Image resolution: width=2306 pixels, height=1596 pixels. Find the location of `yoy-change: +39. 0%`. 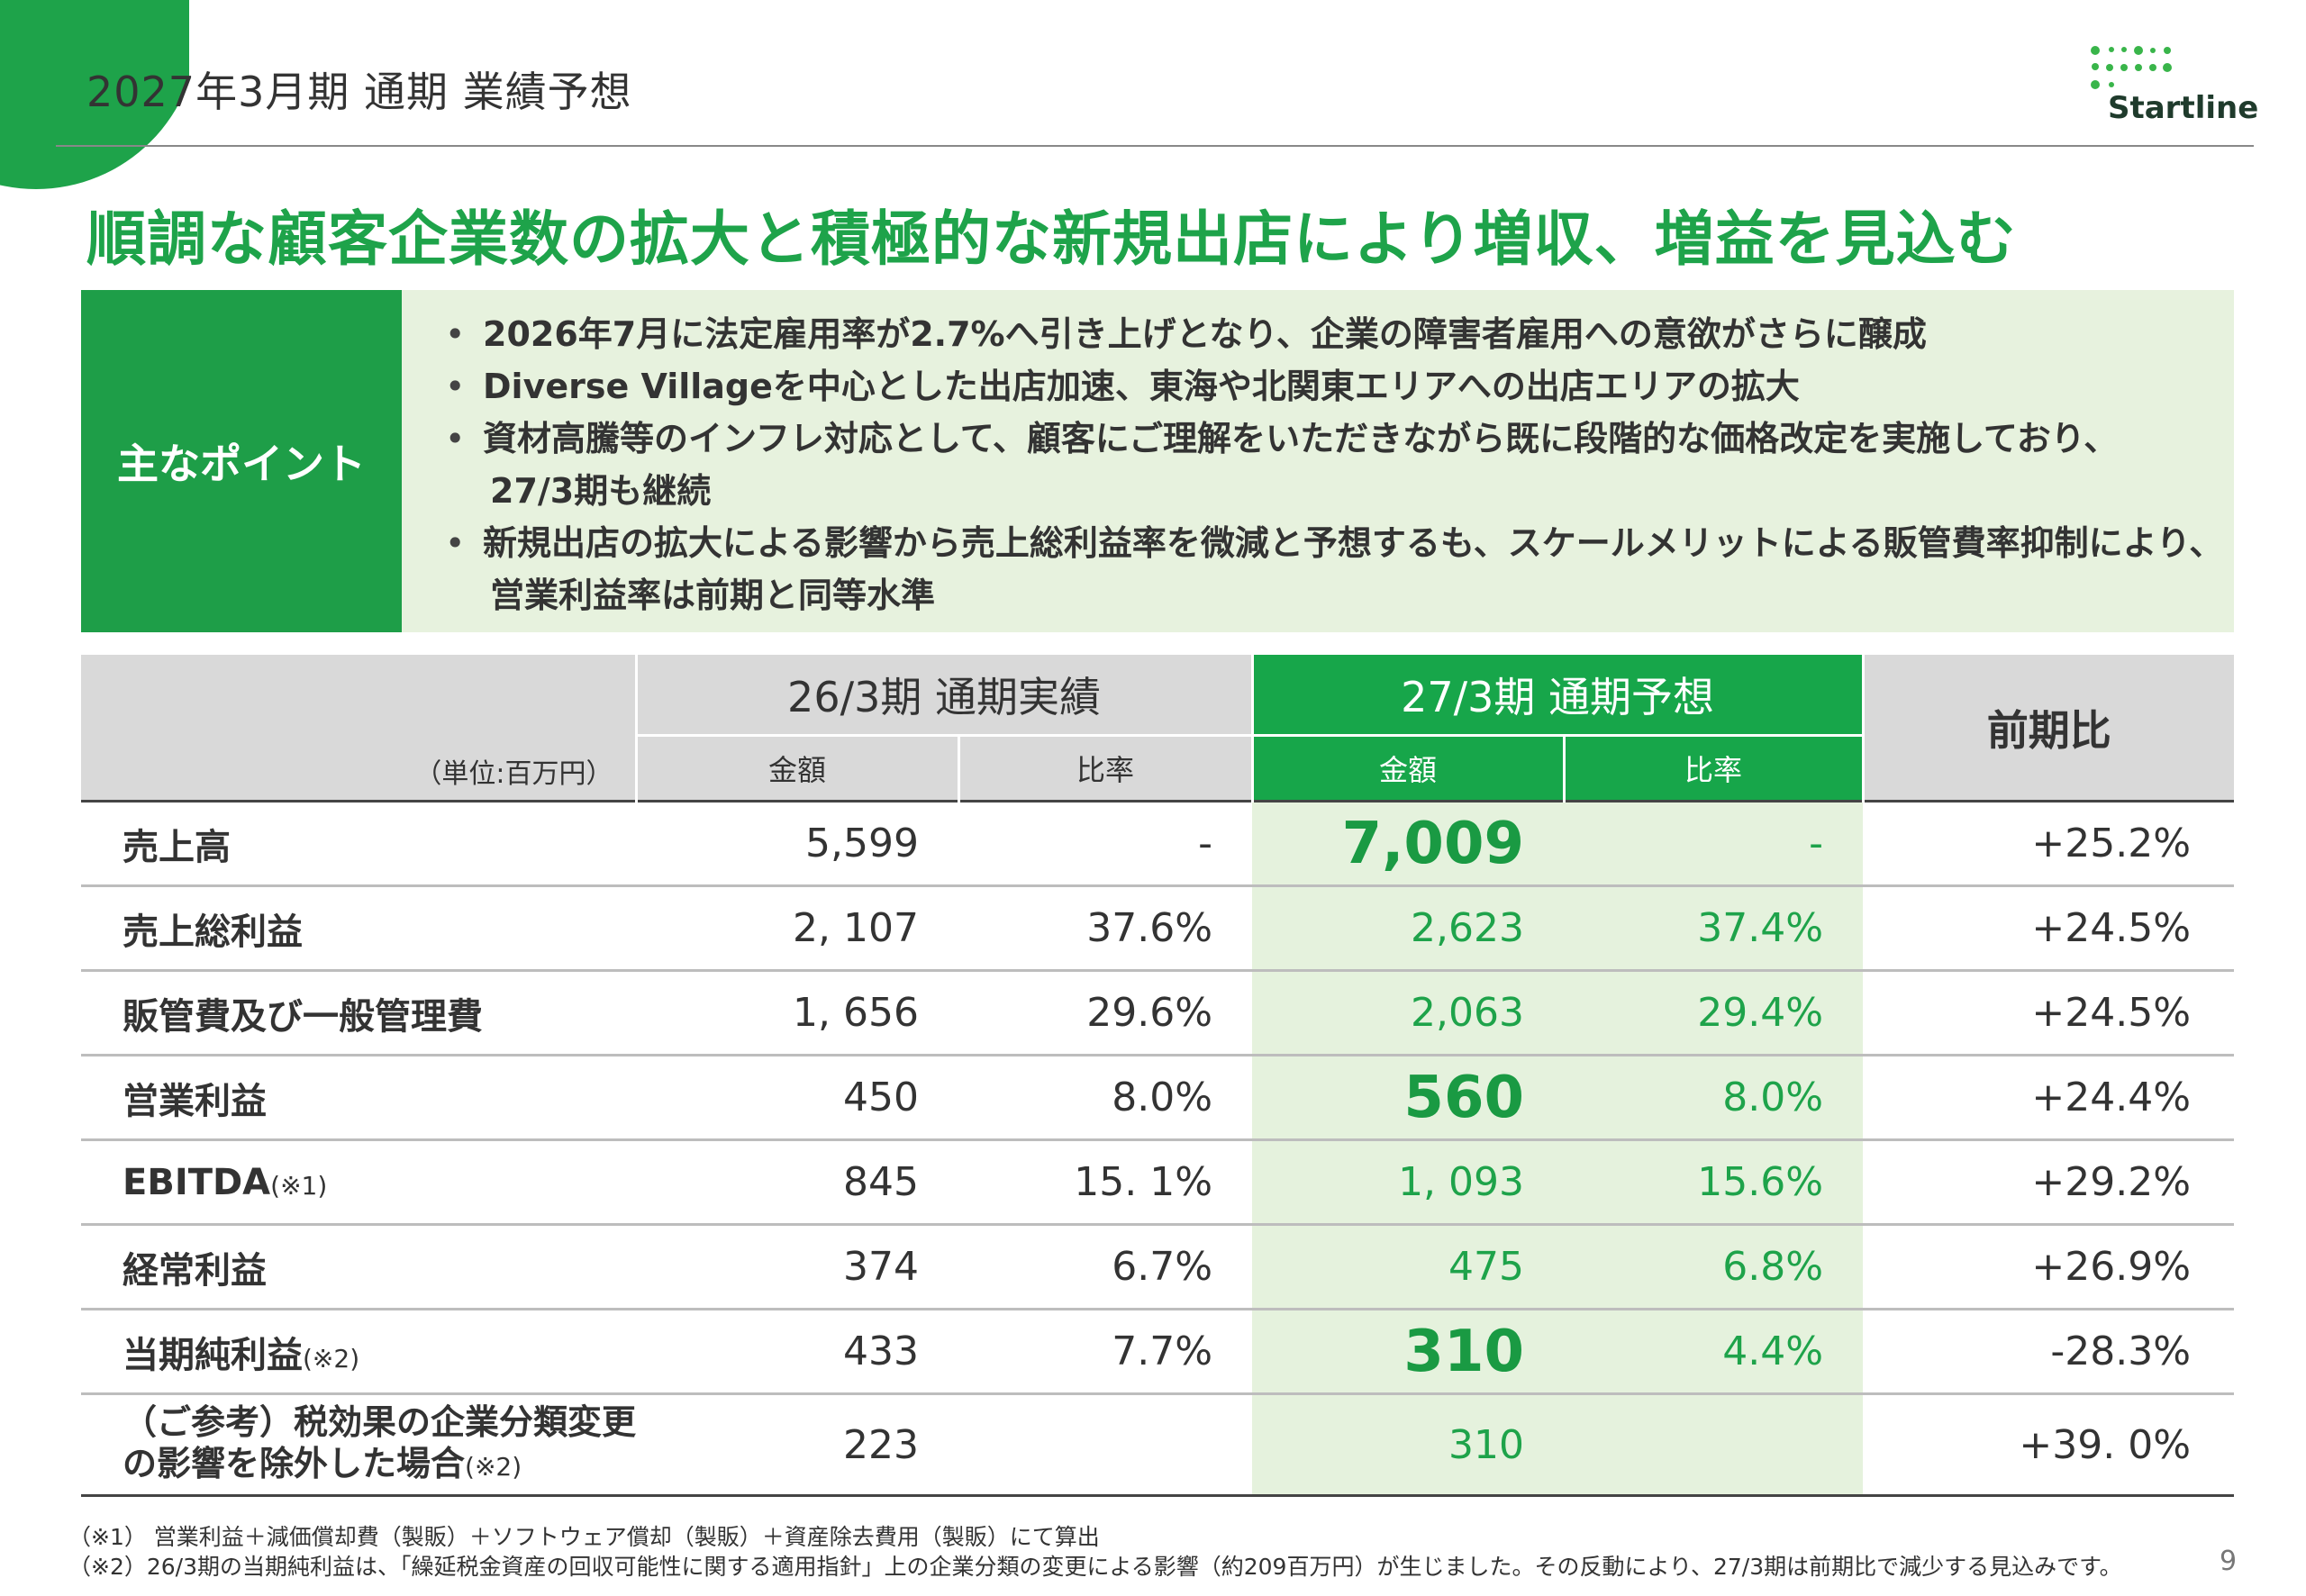

yoy-change: +39. 0% is located at coordinates (2049, 1445).